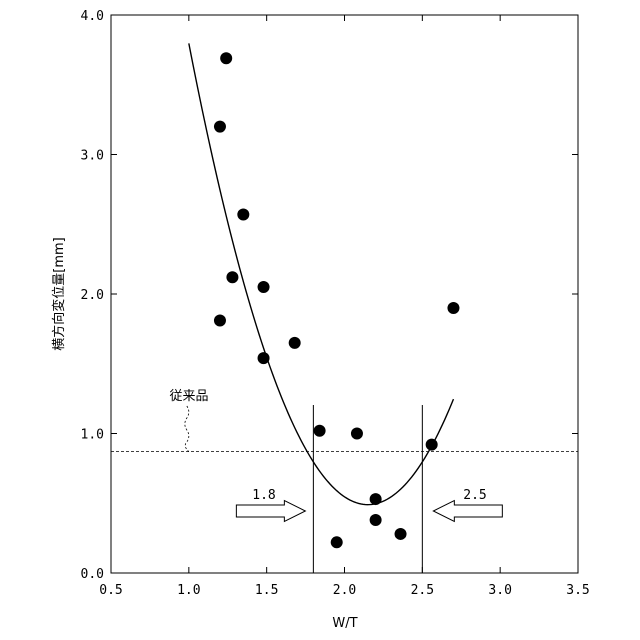 The width and height of the screenshot is (640, 640). What do you see at coordinates (577, 590) in the screenshot?
I see `x-tick-label: 3.5` at bounding box center [577, 590].